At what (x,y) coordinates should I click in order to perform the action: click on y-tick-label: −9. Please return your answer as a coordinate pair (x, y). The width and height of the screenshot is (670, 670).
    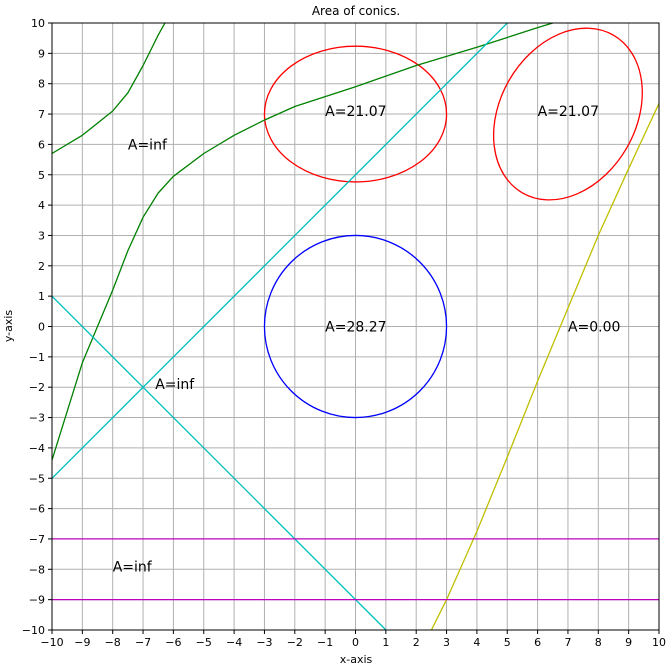
    Looking at the image, I should click on (37, 600).